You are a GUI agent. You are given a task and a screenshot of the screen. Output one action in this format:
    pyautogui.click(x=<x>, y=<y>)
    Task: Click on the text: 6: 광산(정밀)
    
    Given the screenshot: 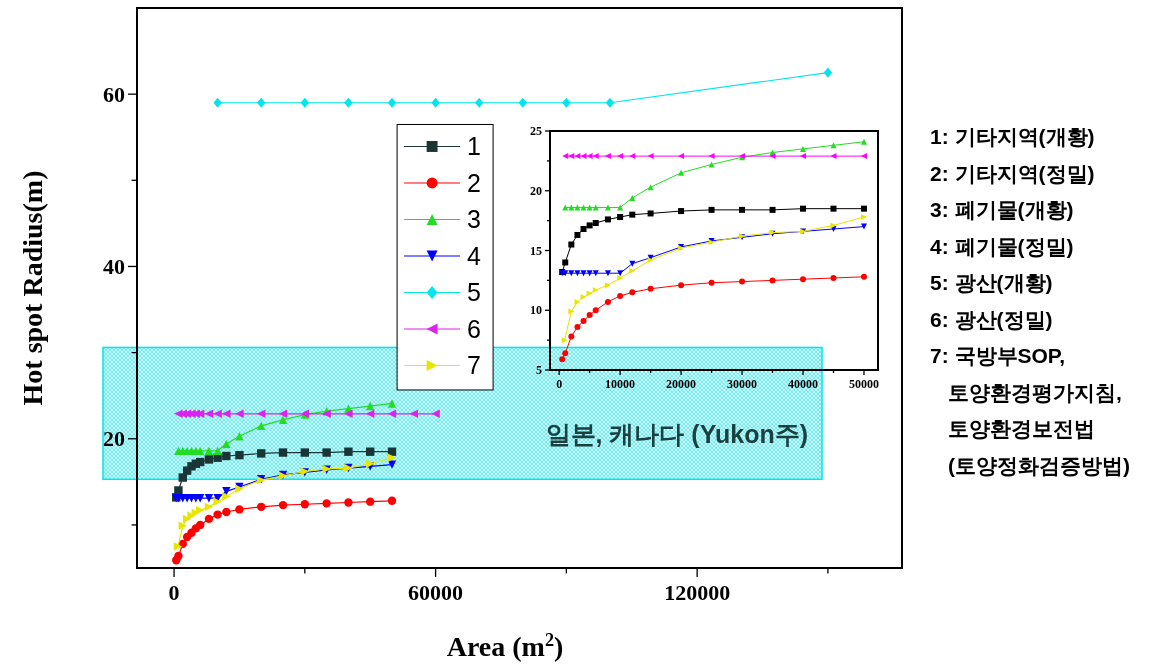 What is the action you would take?
    pyautogui.click(x=991, y=319)
    